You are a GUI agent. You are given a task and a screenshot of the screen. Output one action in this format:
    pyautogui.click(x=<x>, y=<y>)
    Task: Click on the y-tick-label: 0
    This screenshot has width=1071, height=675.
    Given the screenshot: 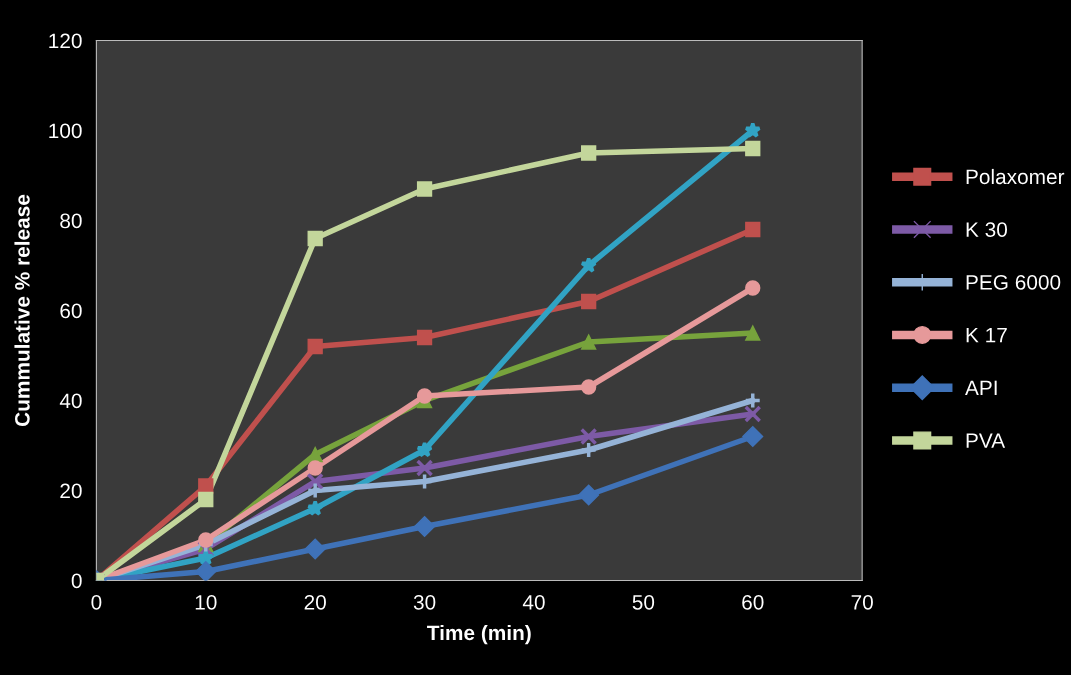 What is the action you would take?
    pyautogui.click(x=76, y=581)
    